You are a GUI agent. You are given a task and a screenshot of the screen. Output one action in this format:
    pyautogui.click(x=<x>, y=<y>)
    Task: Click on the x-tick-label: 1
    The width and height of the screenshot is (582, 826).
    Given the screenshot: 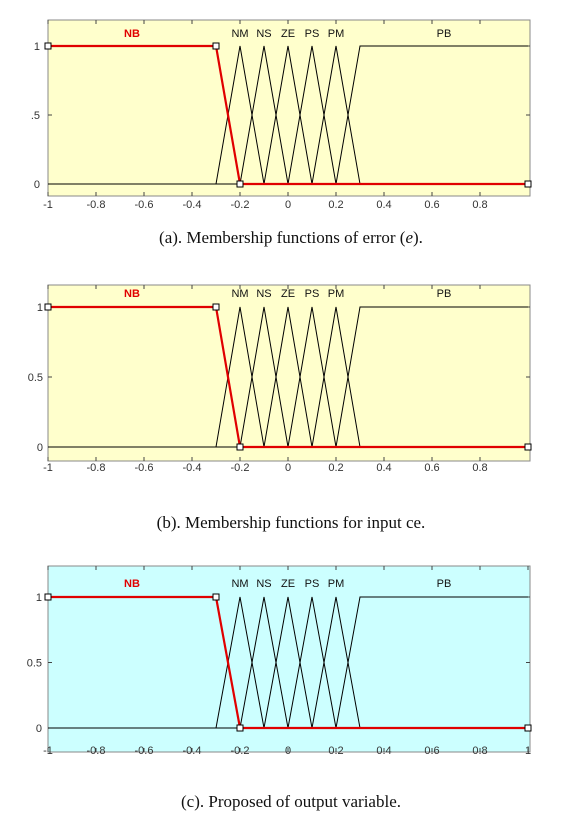 What is the action you would take?
    pyautogui.click(x=528, y=751)
    